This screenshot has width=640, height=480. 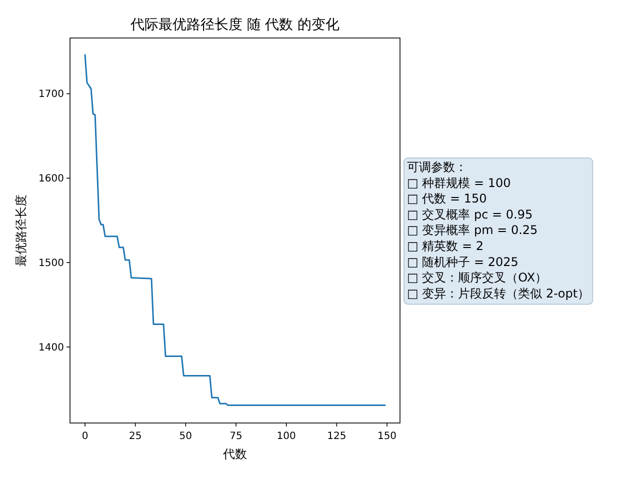 What do you see at coordinates (234, 25) in the screenshot?
I see `chart-title: 代际最优路径长度 随 代数 的变化` at bounding box center [234, 25].